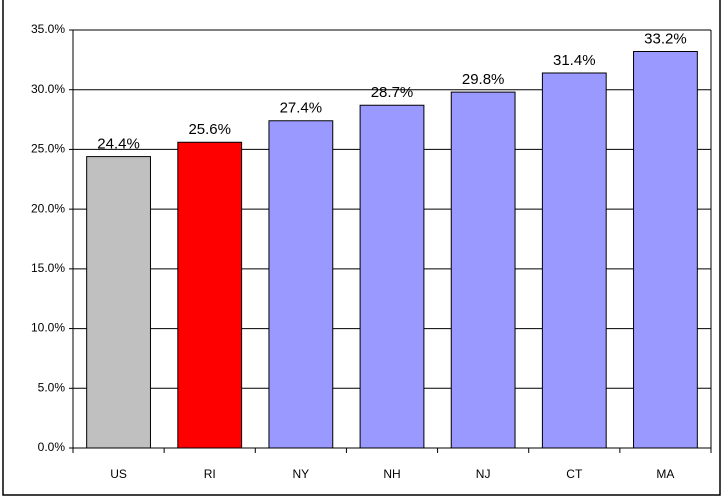 Image resolution: width=723 pixels, height=499 pixels. I want to click on y-tick-label: 10.0%, so click(48, 328).